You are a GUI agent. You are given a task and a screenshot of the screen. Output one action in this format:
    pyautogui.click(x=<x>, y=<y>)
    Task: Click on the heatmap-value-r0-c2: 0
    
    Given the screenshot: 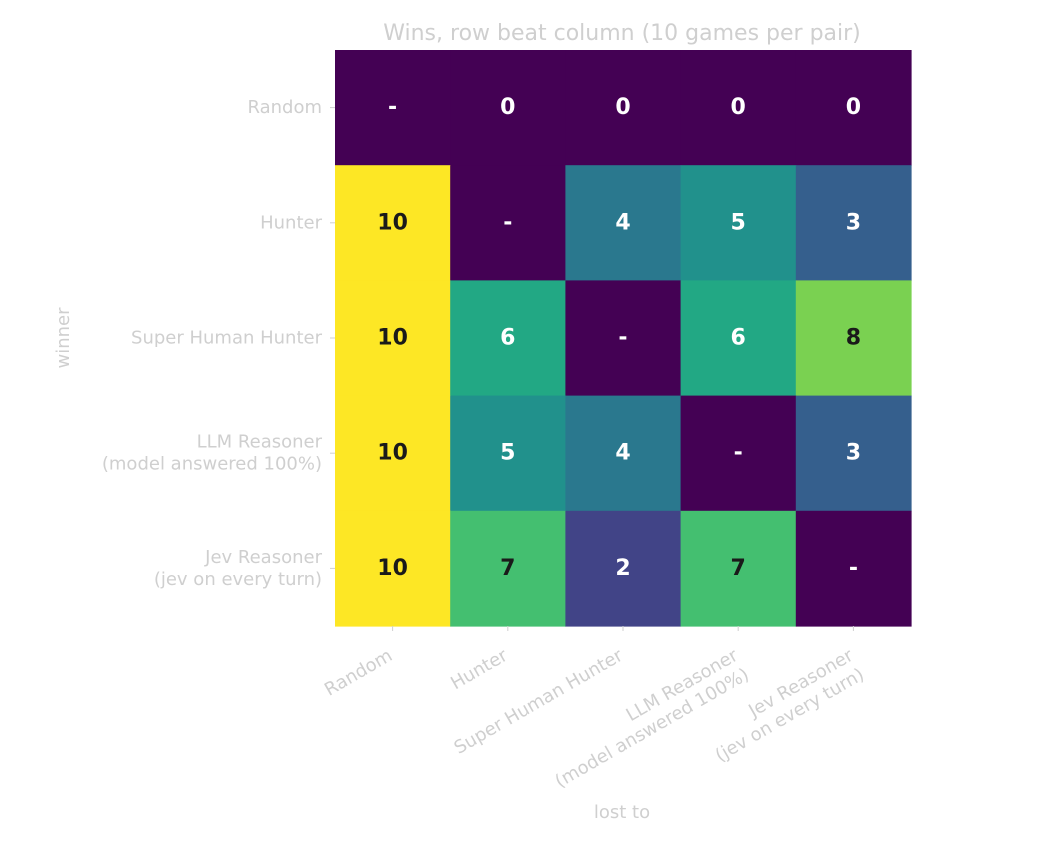 What is the action you would take?
    pyautogui.click(x=622, y=107)
    